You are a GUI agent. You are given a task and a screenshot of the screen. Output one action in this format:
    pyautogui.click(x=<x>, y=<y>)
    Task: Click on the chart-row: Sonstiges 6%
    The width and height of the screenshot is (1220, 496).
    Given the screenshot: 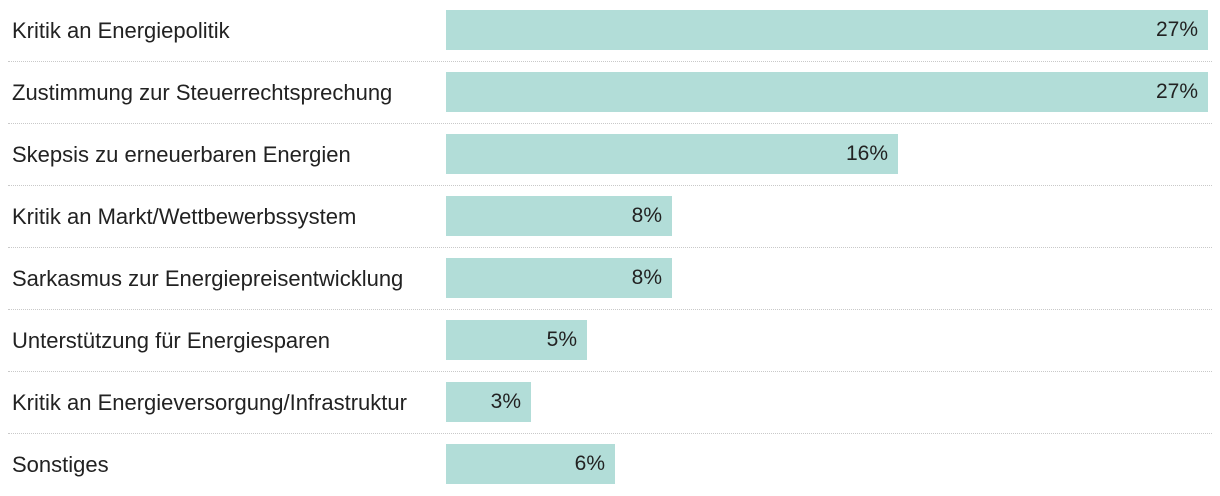 What is the action you would take?
    pyautogui.click(x=610, y=465)
    